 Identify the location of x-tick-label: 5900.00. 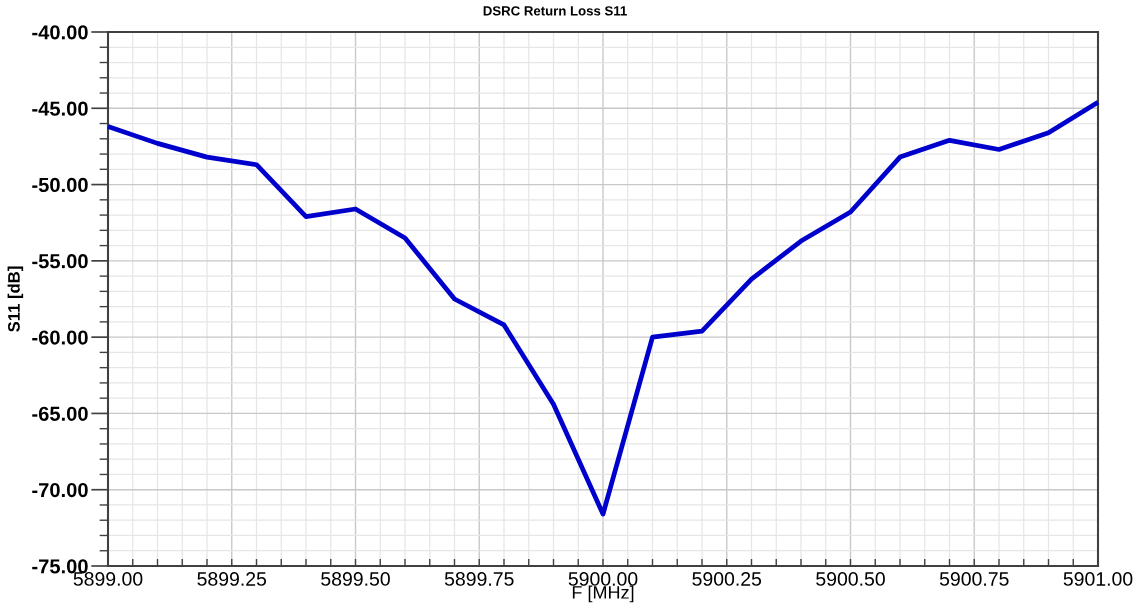
(603, 579).